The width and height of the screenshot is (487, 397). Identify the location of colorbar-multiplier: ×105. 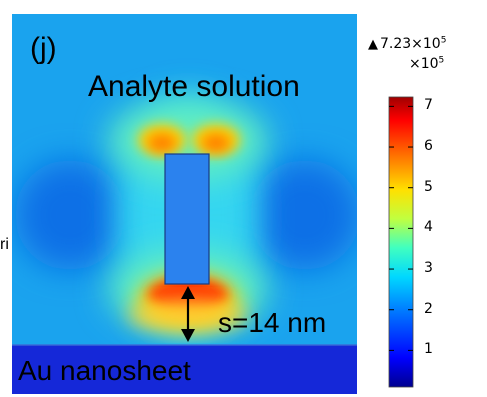
(426, 64).